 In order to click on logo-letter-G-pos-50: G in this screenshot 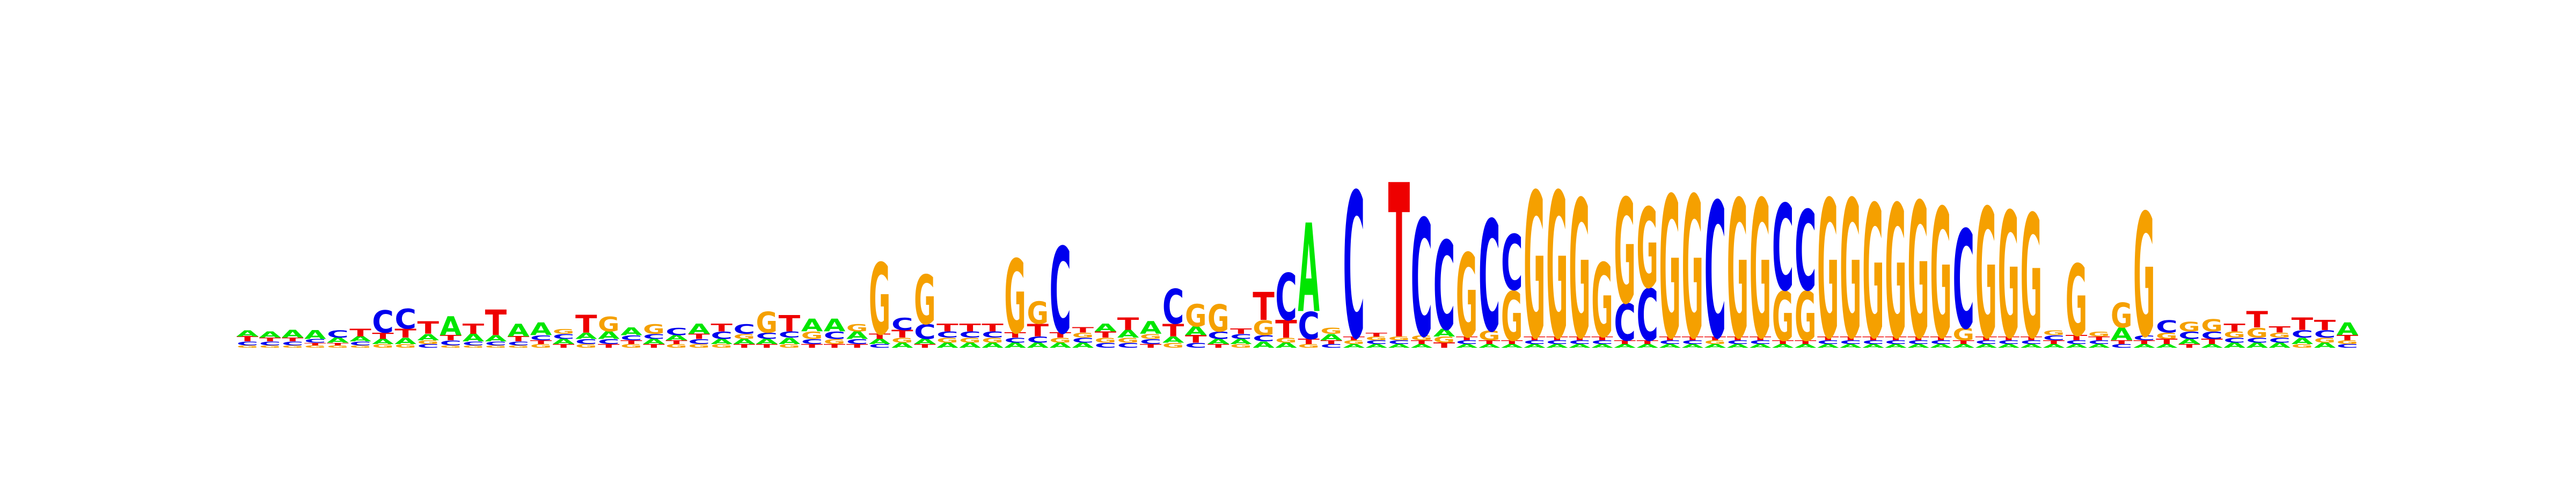, I will do `click(1353, 342)`.